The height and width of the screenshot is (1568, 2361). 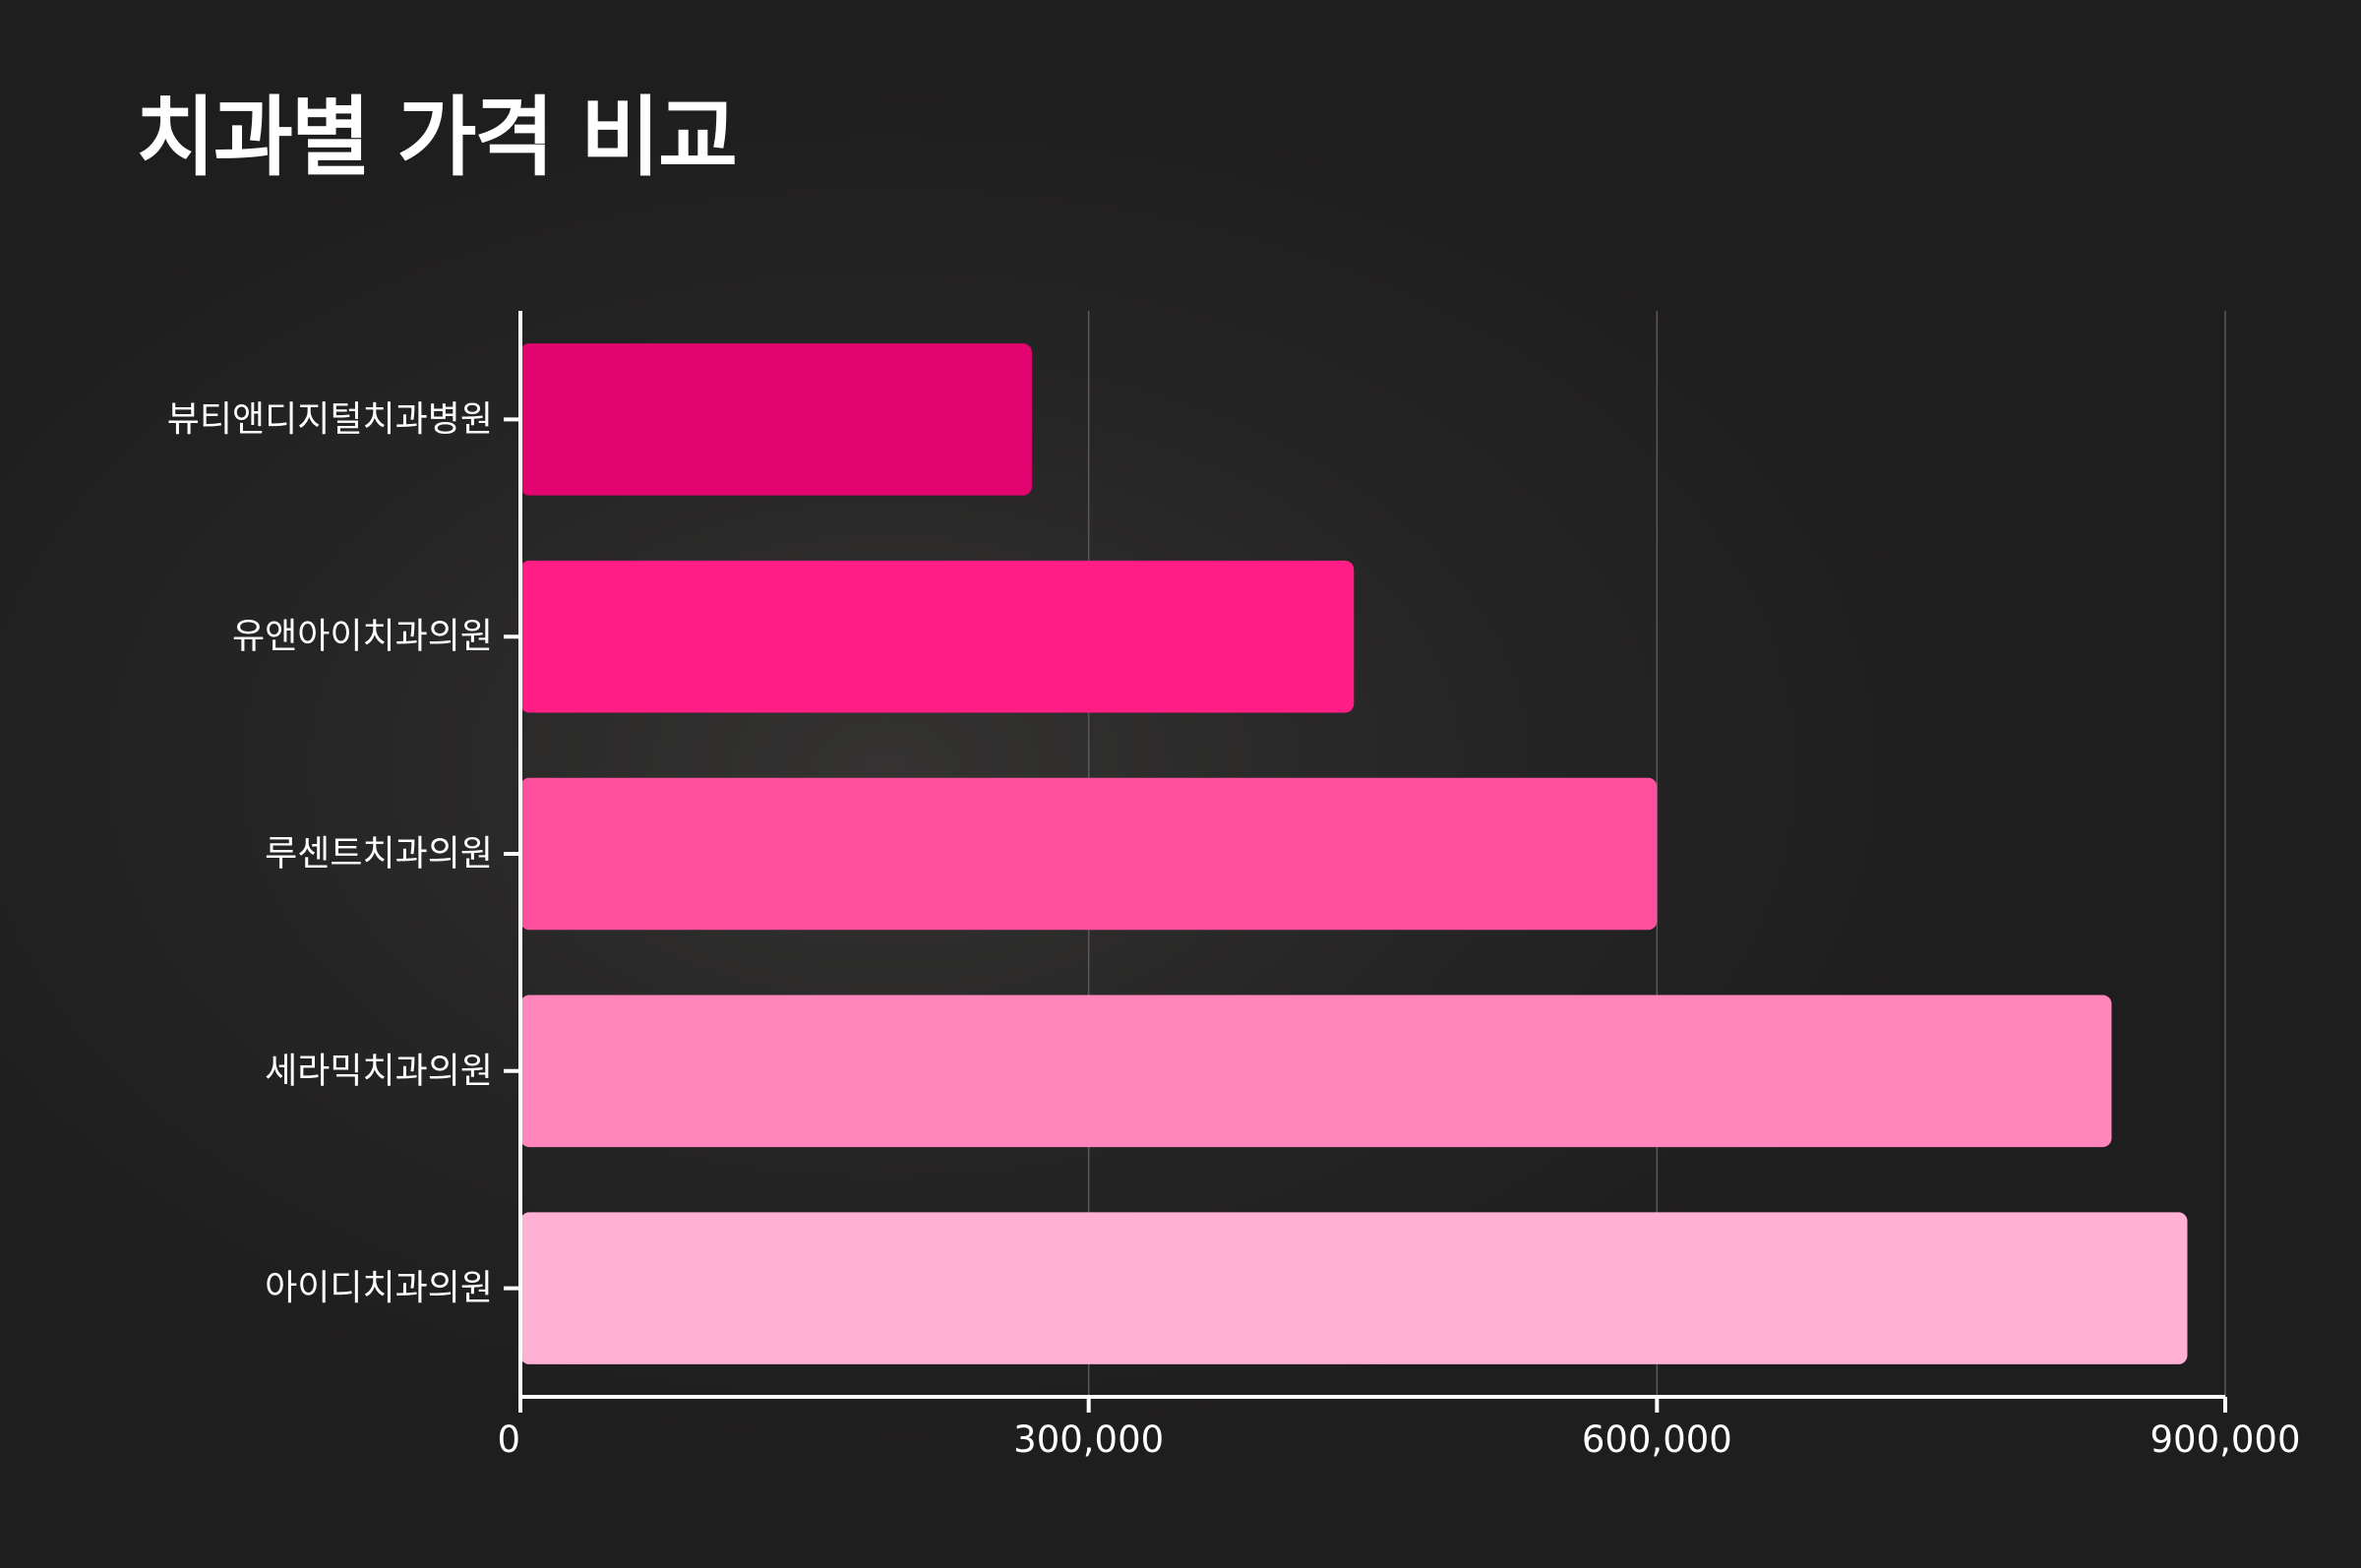 What do you see at coordinates (379, 1071) in the screenshot?
I see `category-label-4: 세라믹치과의원` at bounding box center [379, 1071].